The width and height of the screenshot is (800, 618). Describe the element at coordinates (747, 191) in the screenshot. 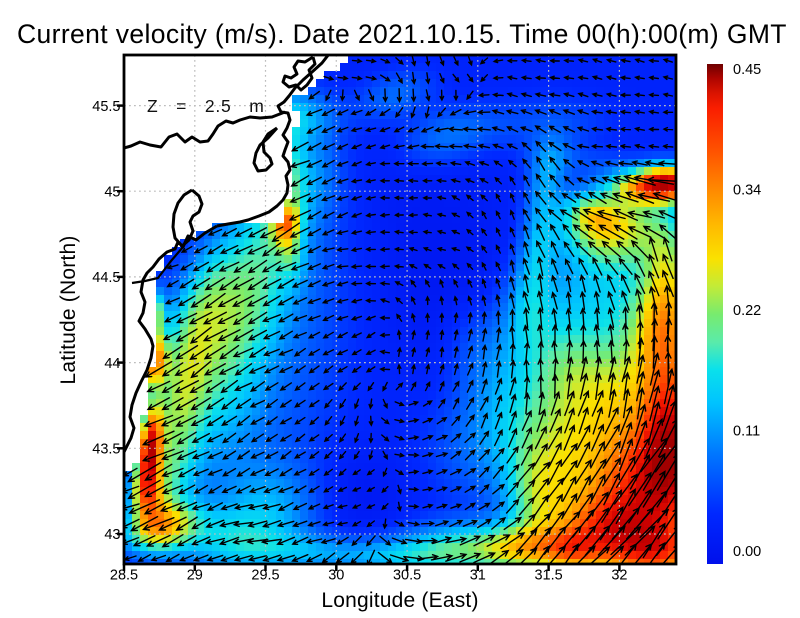

I see `svg-text: 0.34` at that location.